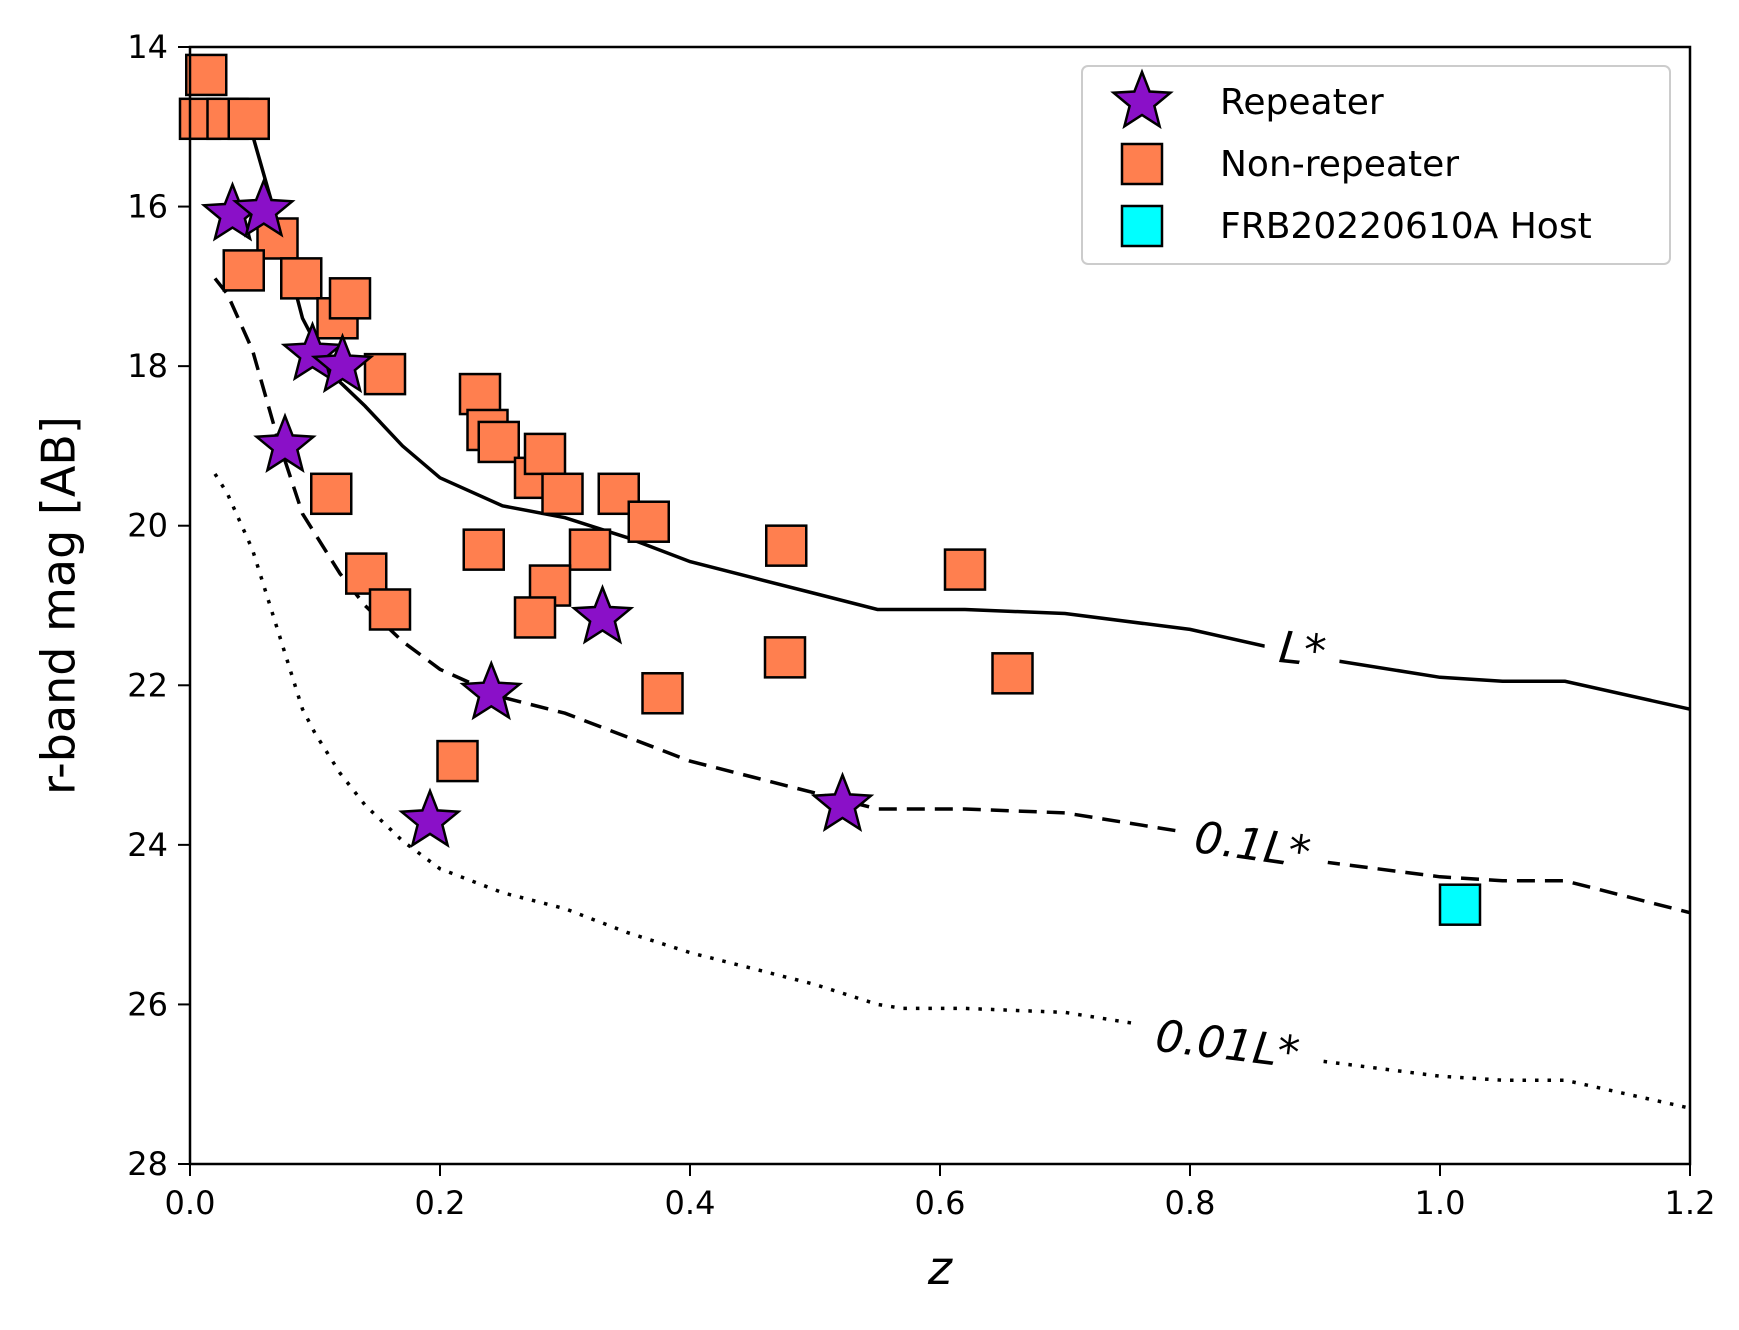 The height and width of the screenshot is (1330, 1739). What do you see at coordinates (147, 845) in the screenshot?
I see `y-tick-label: 24` at bounding box center [147, 845].